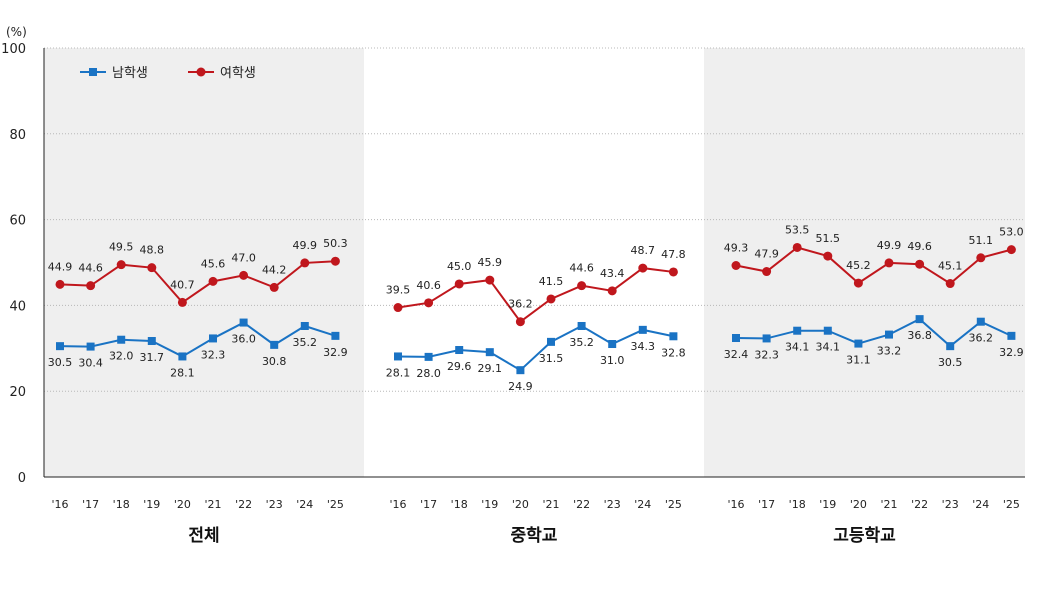 Image resolution: width=1049 pixels, height=600 pixels. Describe the element at coordinates (520, 304) in the screenshot. I see `data-label: 36.2` at that location.